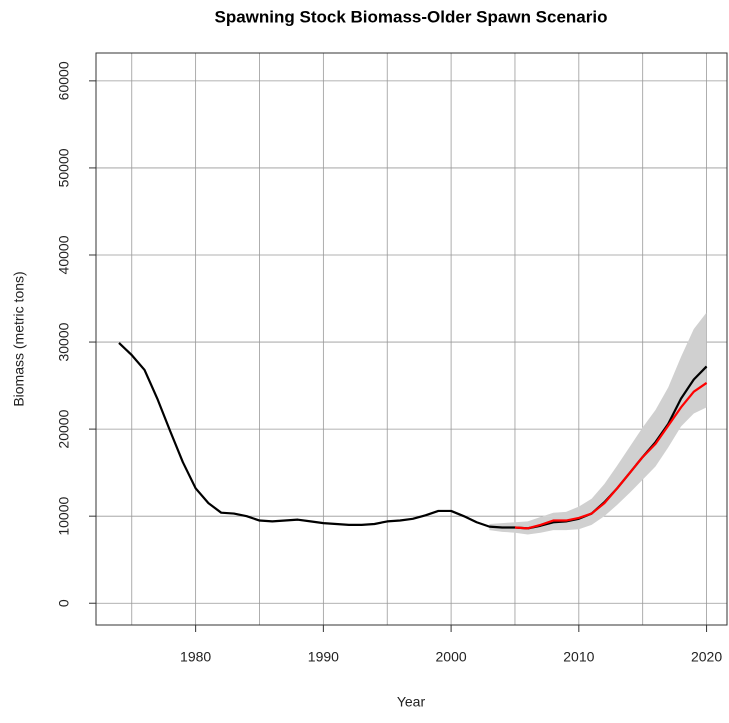 This screenshot has height=723, width=729. I want to click on y-tick-label: 30000, so click(64, 341).